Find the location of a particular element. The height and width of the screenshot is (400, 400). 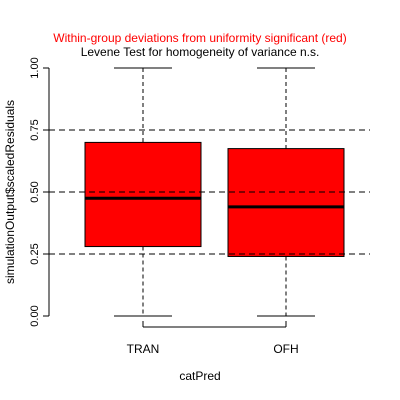

x-axis-label: catPred is located at coordinates (199, 376).